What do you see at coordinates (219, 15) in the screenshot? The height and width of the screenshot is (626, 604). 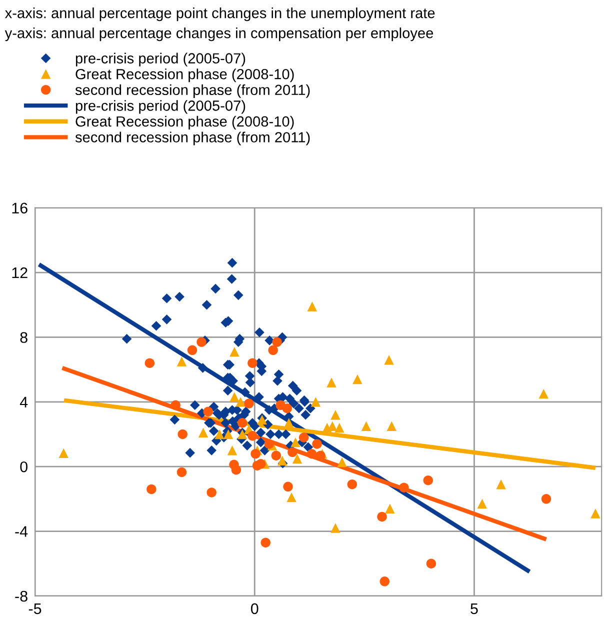 I see `text: x-axis: annual percentage point changes in the unemployment rate` at bounding box center [219, 15].